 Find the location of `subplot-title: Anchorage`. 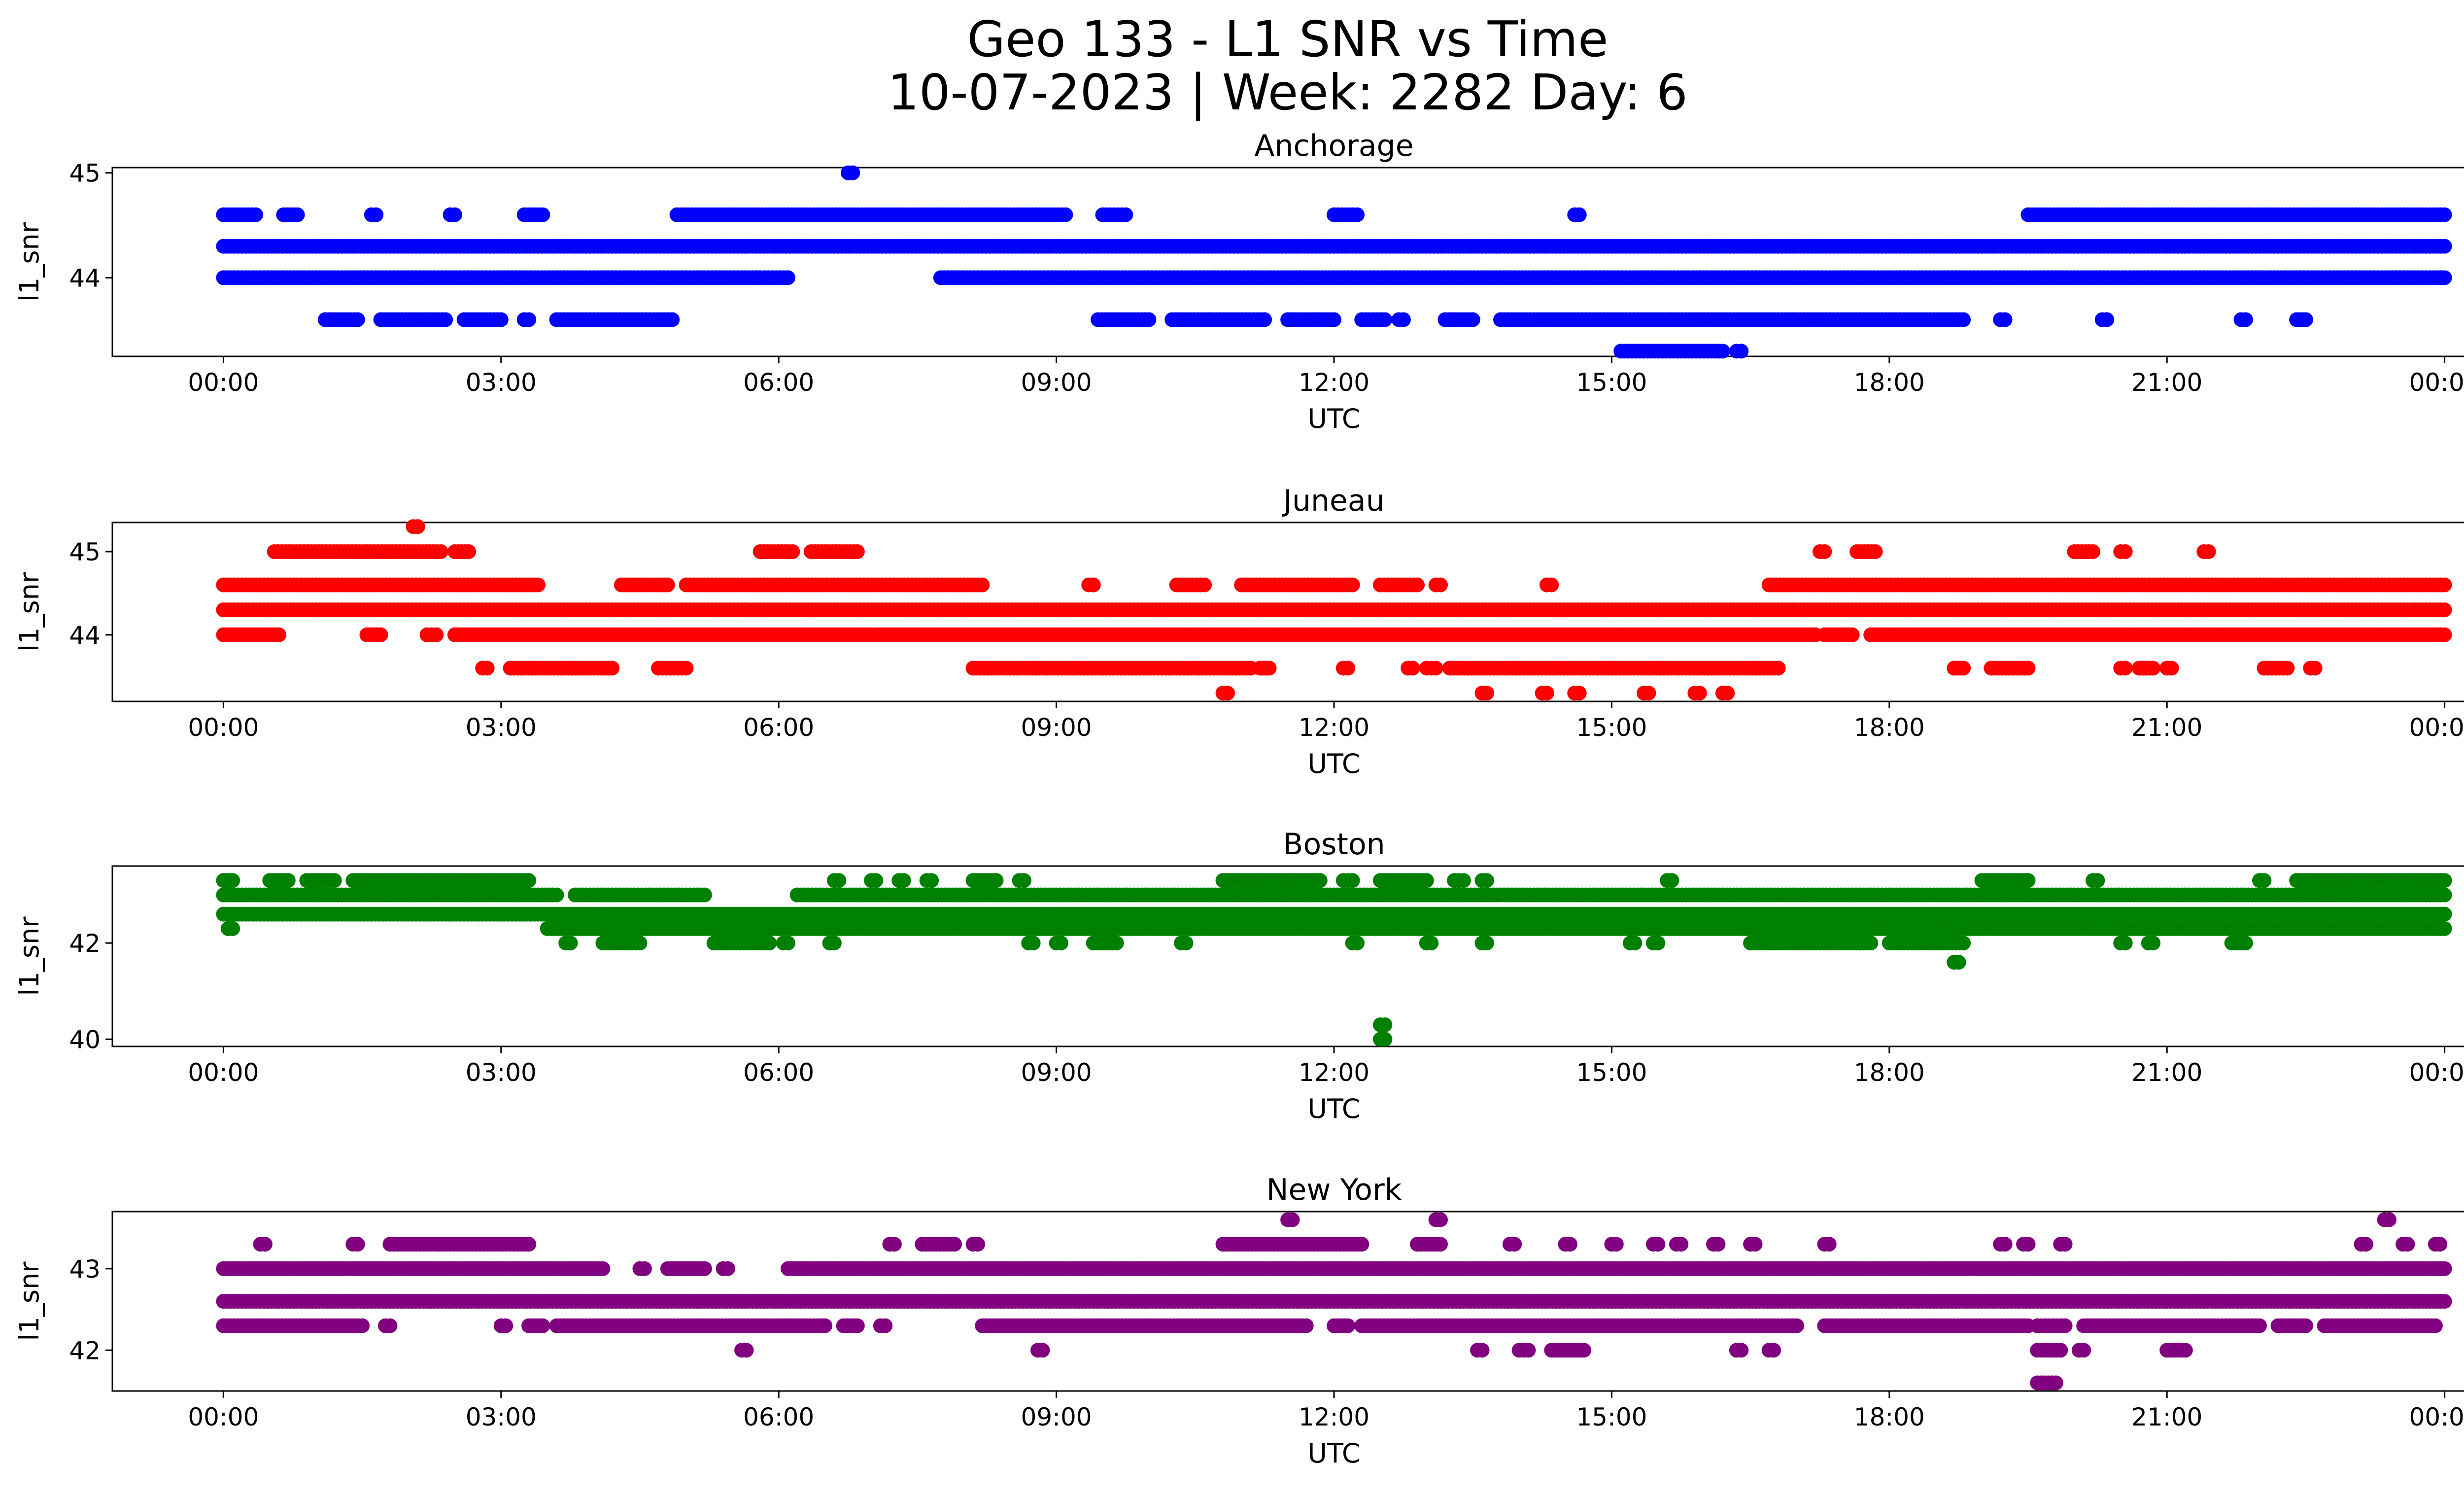

subplot-title: Anchorage is located at coordinates (1333, 146).